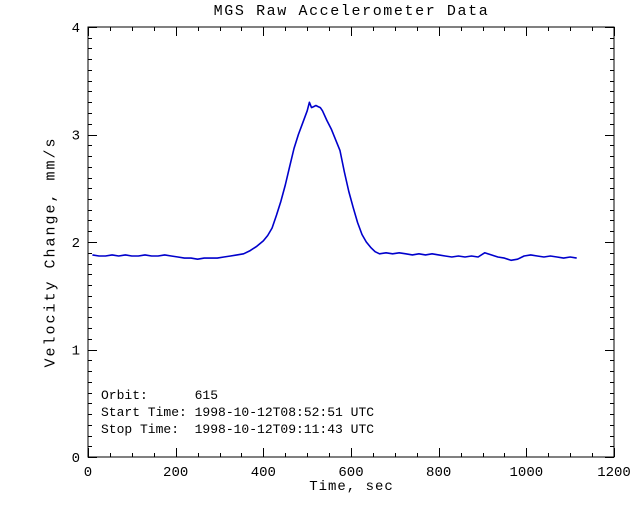  Describe the element at coordinates (351, 487) in the screenshot. I see `x-axis-label: Time, sec` at that location.